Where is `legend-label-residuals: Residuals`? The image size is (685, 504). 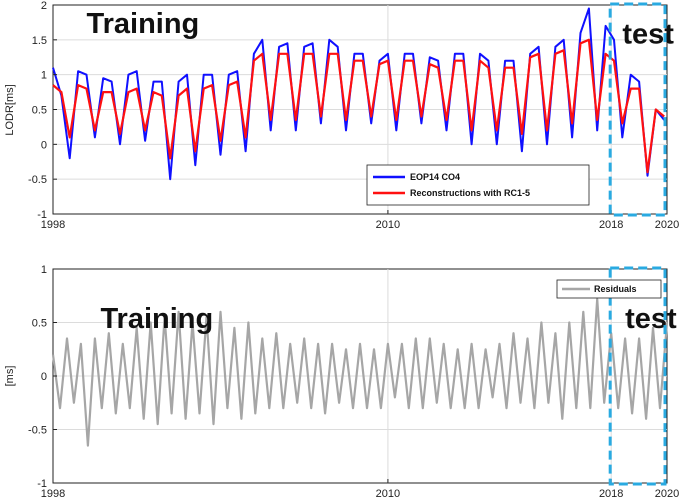
legend-label-residuals: Residuals is located at coordinates (615, 289).